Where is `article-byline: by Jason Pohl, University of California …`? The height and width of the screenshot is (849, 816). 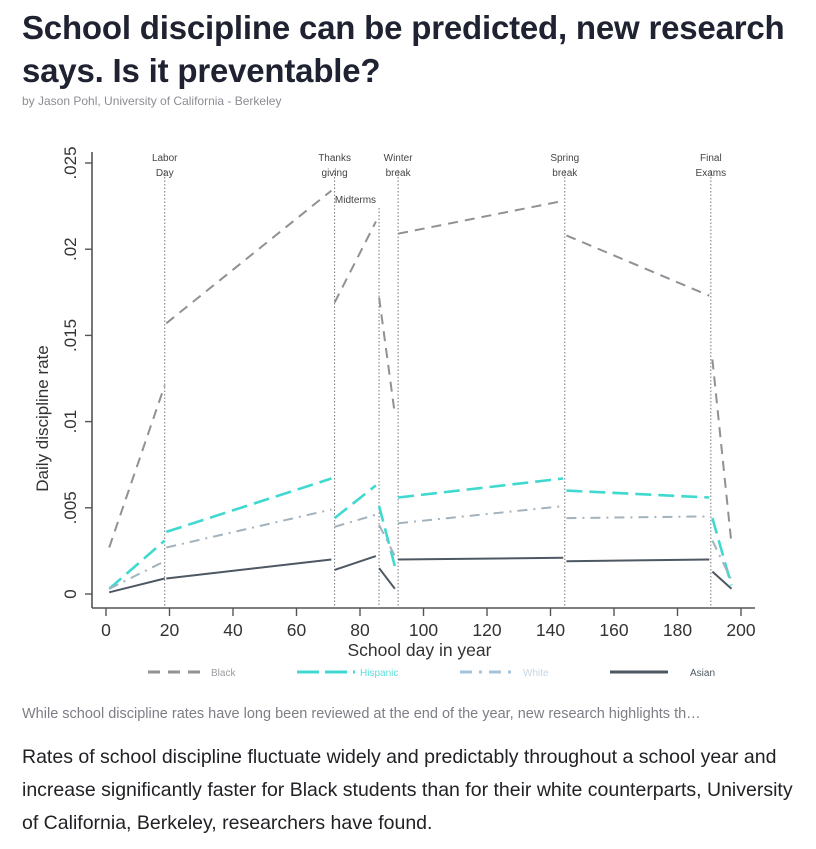
article-byline: by Jason Pohl, University of California … is located at coordinates (152, 101).